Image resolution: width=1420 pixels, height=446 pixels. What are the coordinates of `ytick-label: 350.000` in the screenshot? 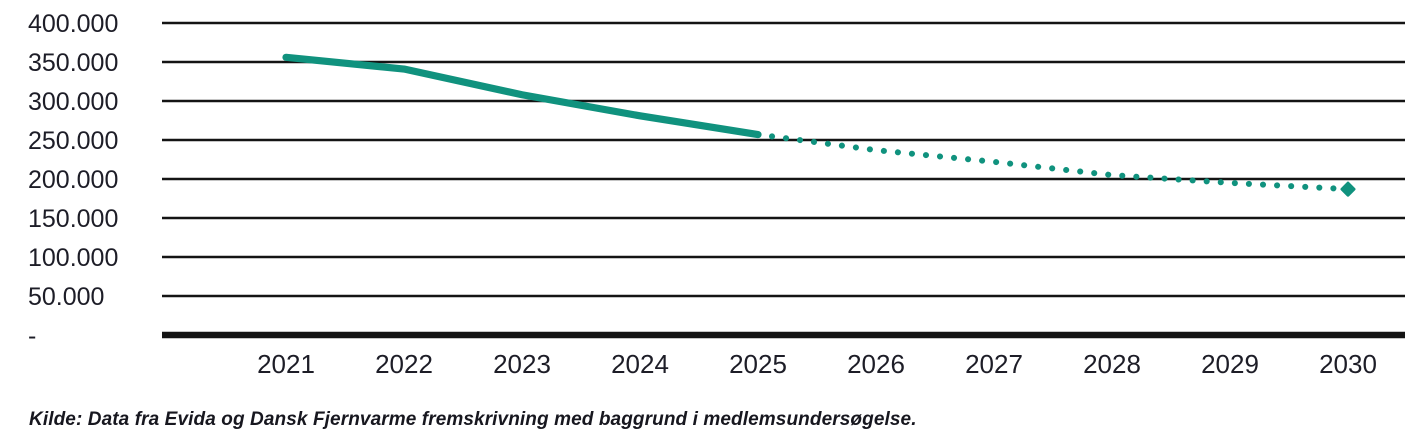 It's located at (73, 63).